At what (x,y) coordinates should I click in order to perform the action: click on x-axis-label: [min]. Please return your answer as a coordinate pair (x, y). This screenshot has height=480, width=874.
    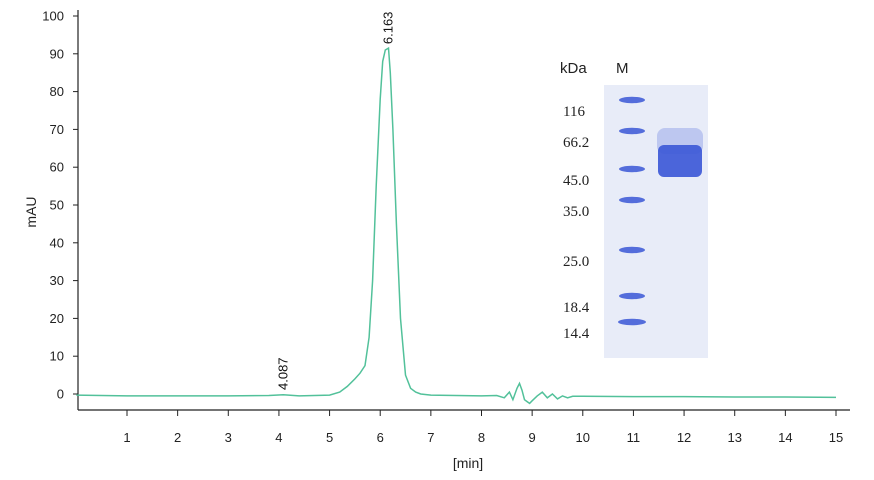
    Looking at the image, I should click on (468, 463).